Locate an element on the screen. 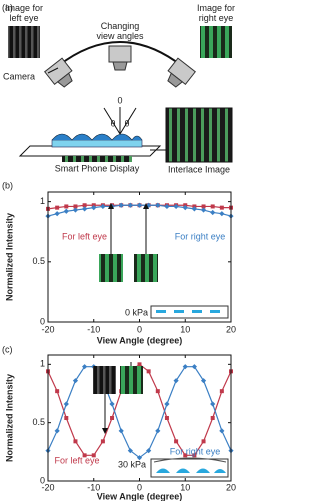 This screenshot has height=501, width=320. display-label: Smart Phone Display is located at coordinates (97, 168).